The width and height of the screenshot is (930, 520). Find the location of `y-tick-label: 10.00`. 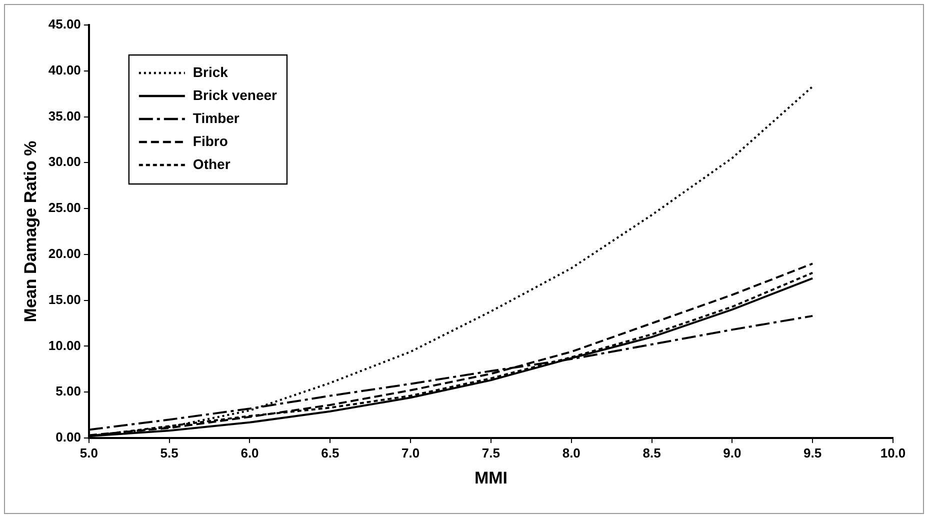

y-tick-label: 10.00 is located at coordinates (64, 345).